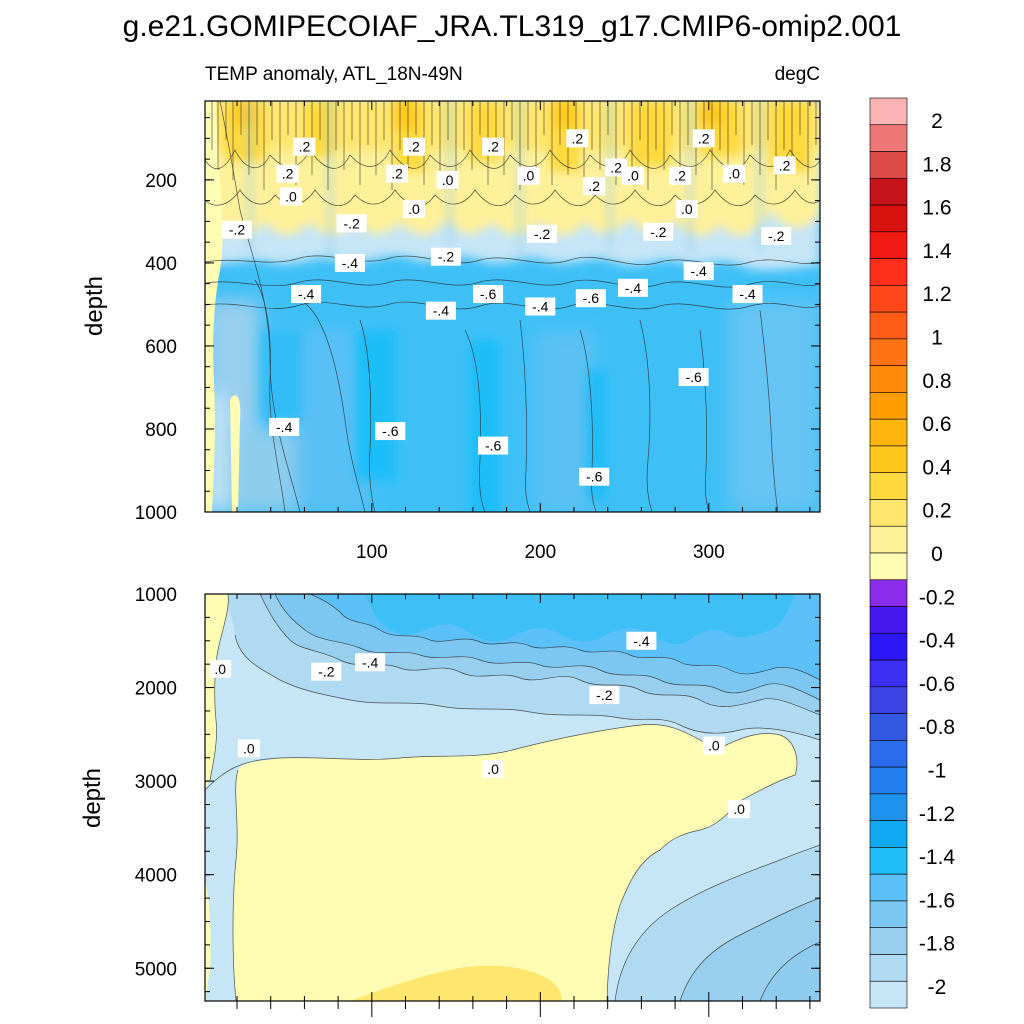 This screenshot has height=1024, width=1024. I want to click on y-tick-label: 4000, so click(156, 876).